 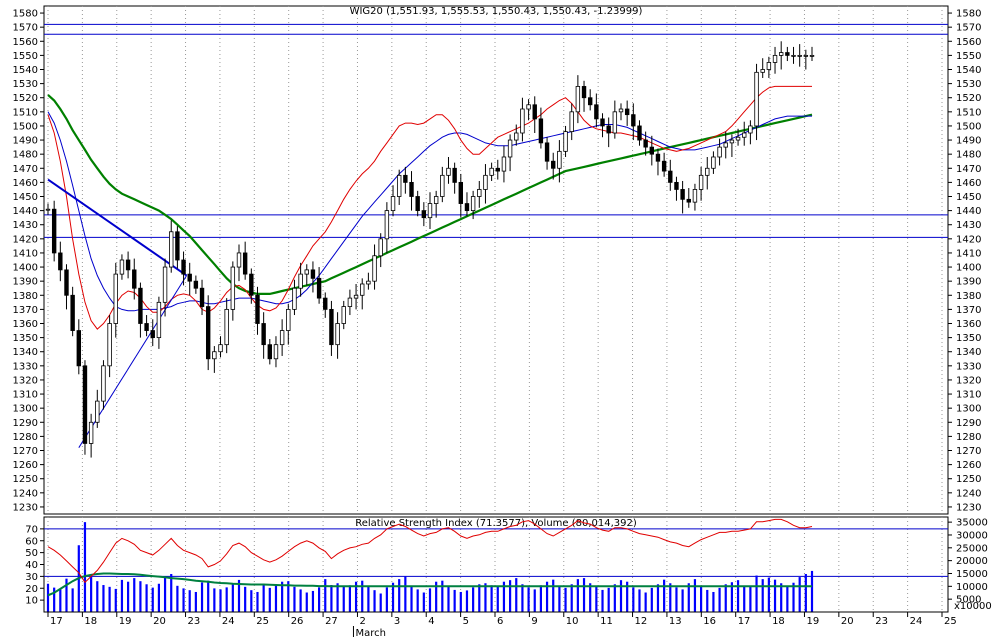 What do you see at coordinates (968, 112) in the screenshot?
I see `y-tick-label-right: 1510` at bounding box center [968, 112].